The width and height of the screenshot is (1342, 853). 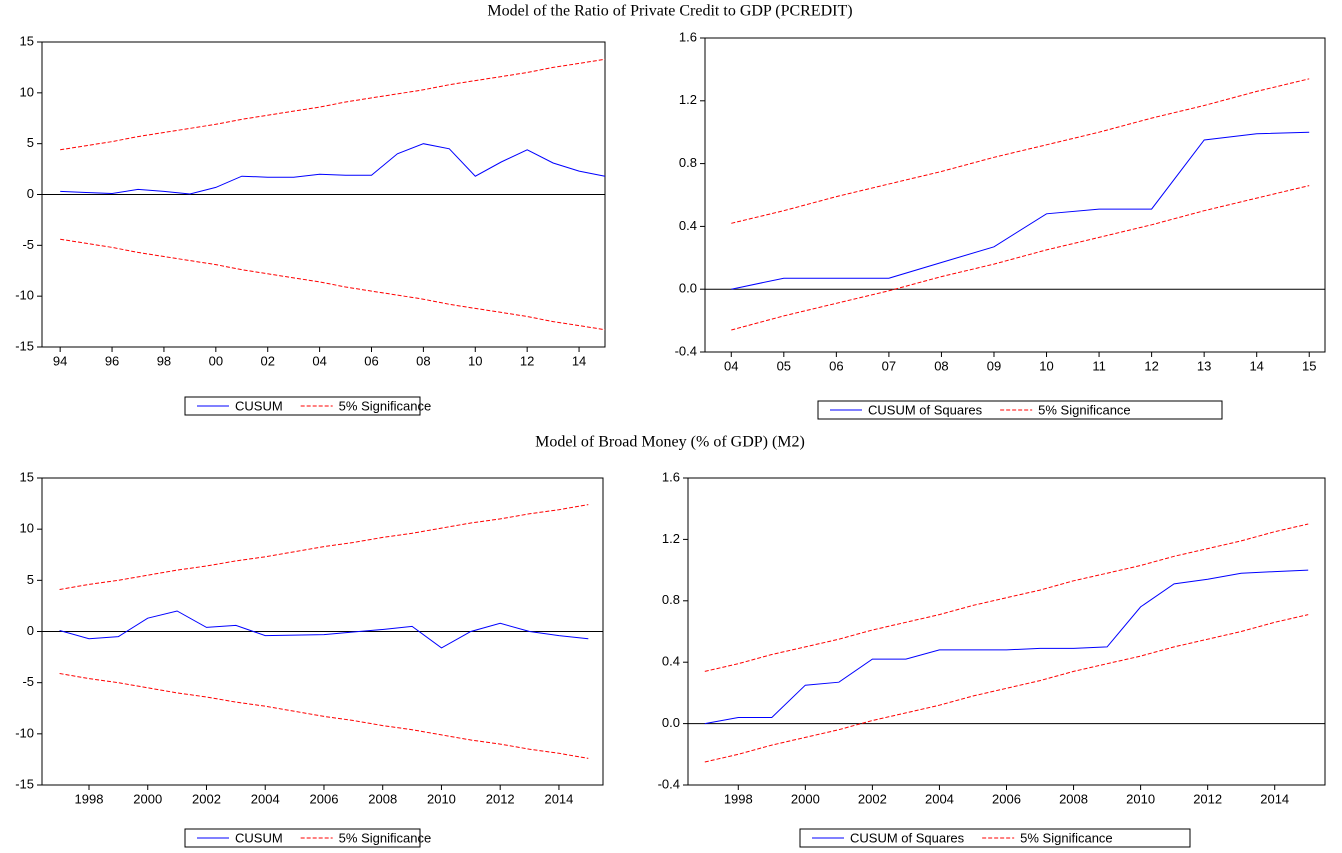 I want to click on x-tick-label: 00, so click(x=216, y=360).